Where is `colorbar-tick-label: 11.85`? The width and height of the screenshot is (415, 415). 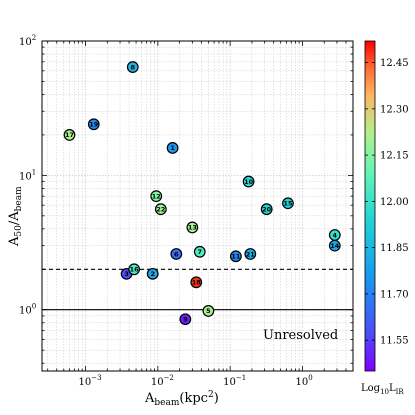 colorbar-tick-label: 11.85 is located at coordinates (394, 248).